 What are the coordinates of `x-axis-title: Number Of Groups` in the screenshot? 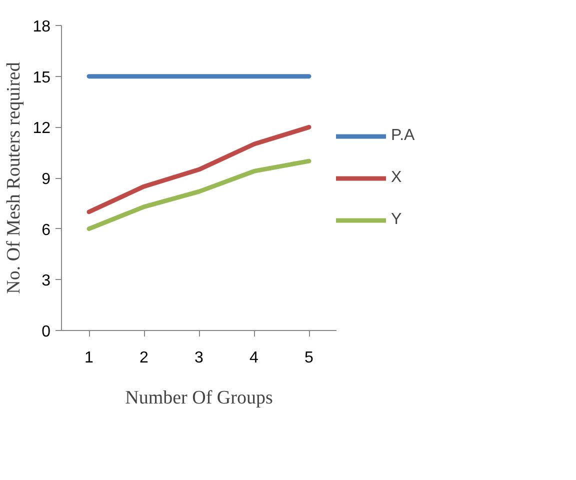 It's located at (199, 398).